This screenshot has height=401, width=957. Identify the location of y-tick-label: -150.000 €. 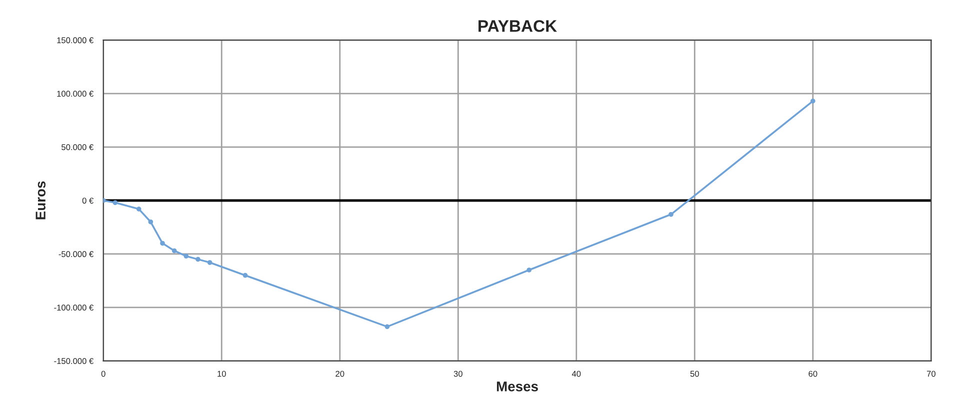
(74, 361).